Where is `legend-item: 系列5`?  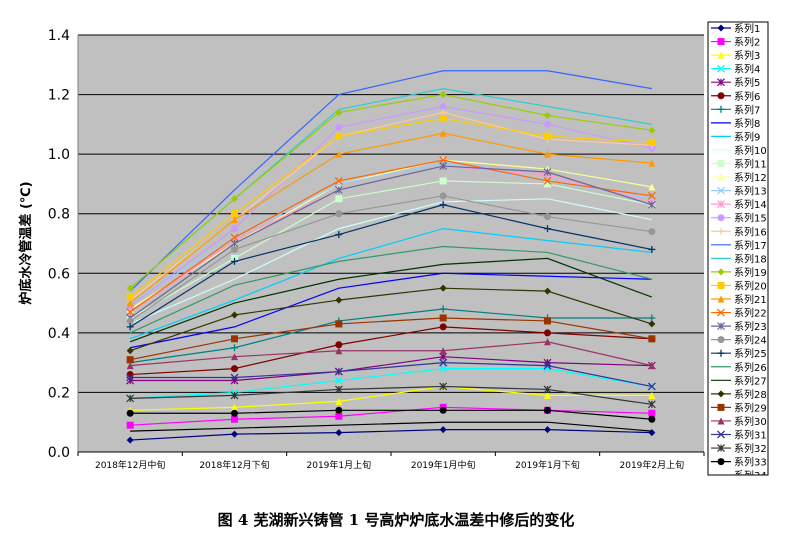 legend-item: 系列5 is located at coordinates (735, 82).